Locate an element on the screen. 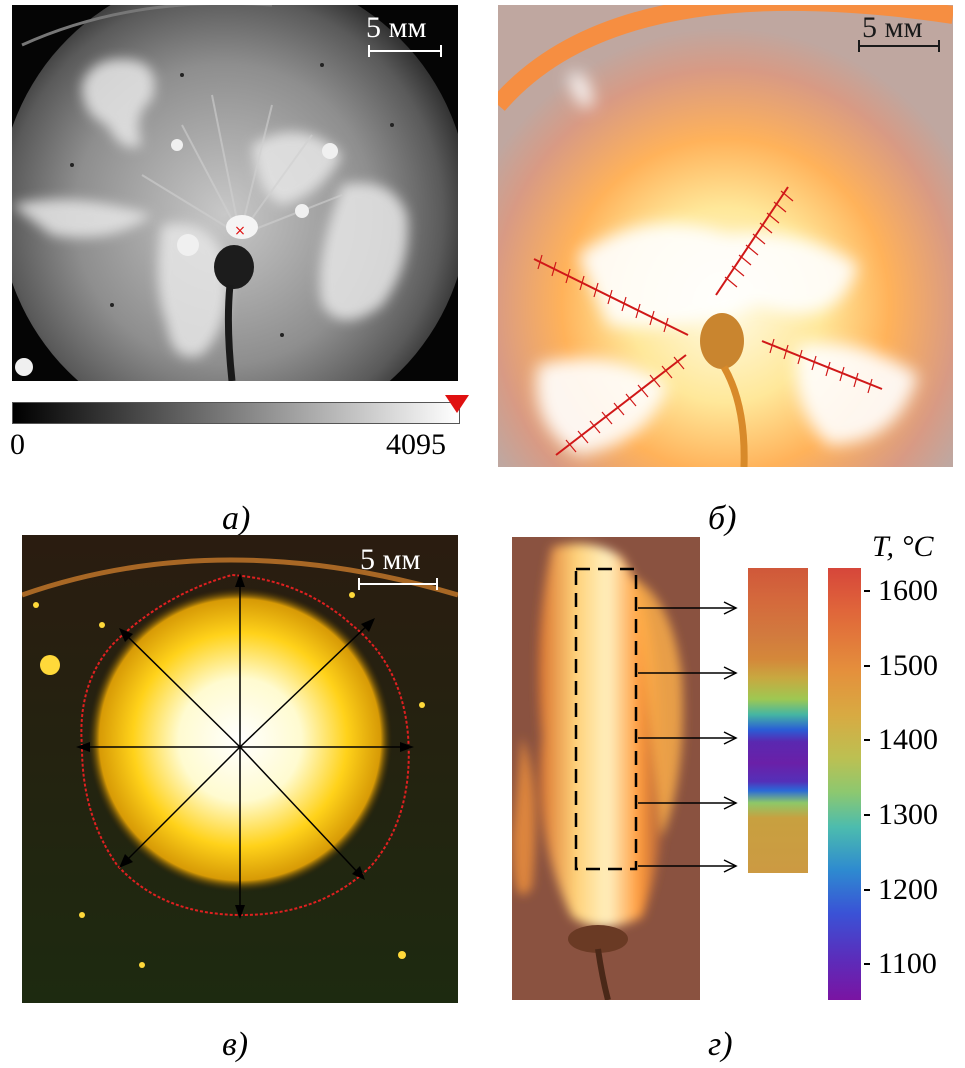 This screenshot has width=965, height=1068. panel-g-arrows is located at coordinates (688, 737).